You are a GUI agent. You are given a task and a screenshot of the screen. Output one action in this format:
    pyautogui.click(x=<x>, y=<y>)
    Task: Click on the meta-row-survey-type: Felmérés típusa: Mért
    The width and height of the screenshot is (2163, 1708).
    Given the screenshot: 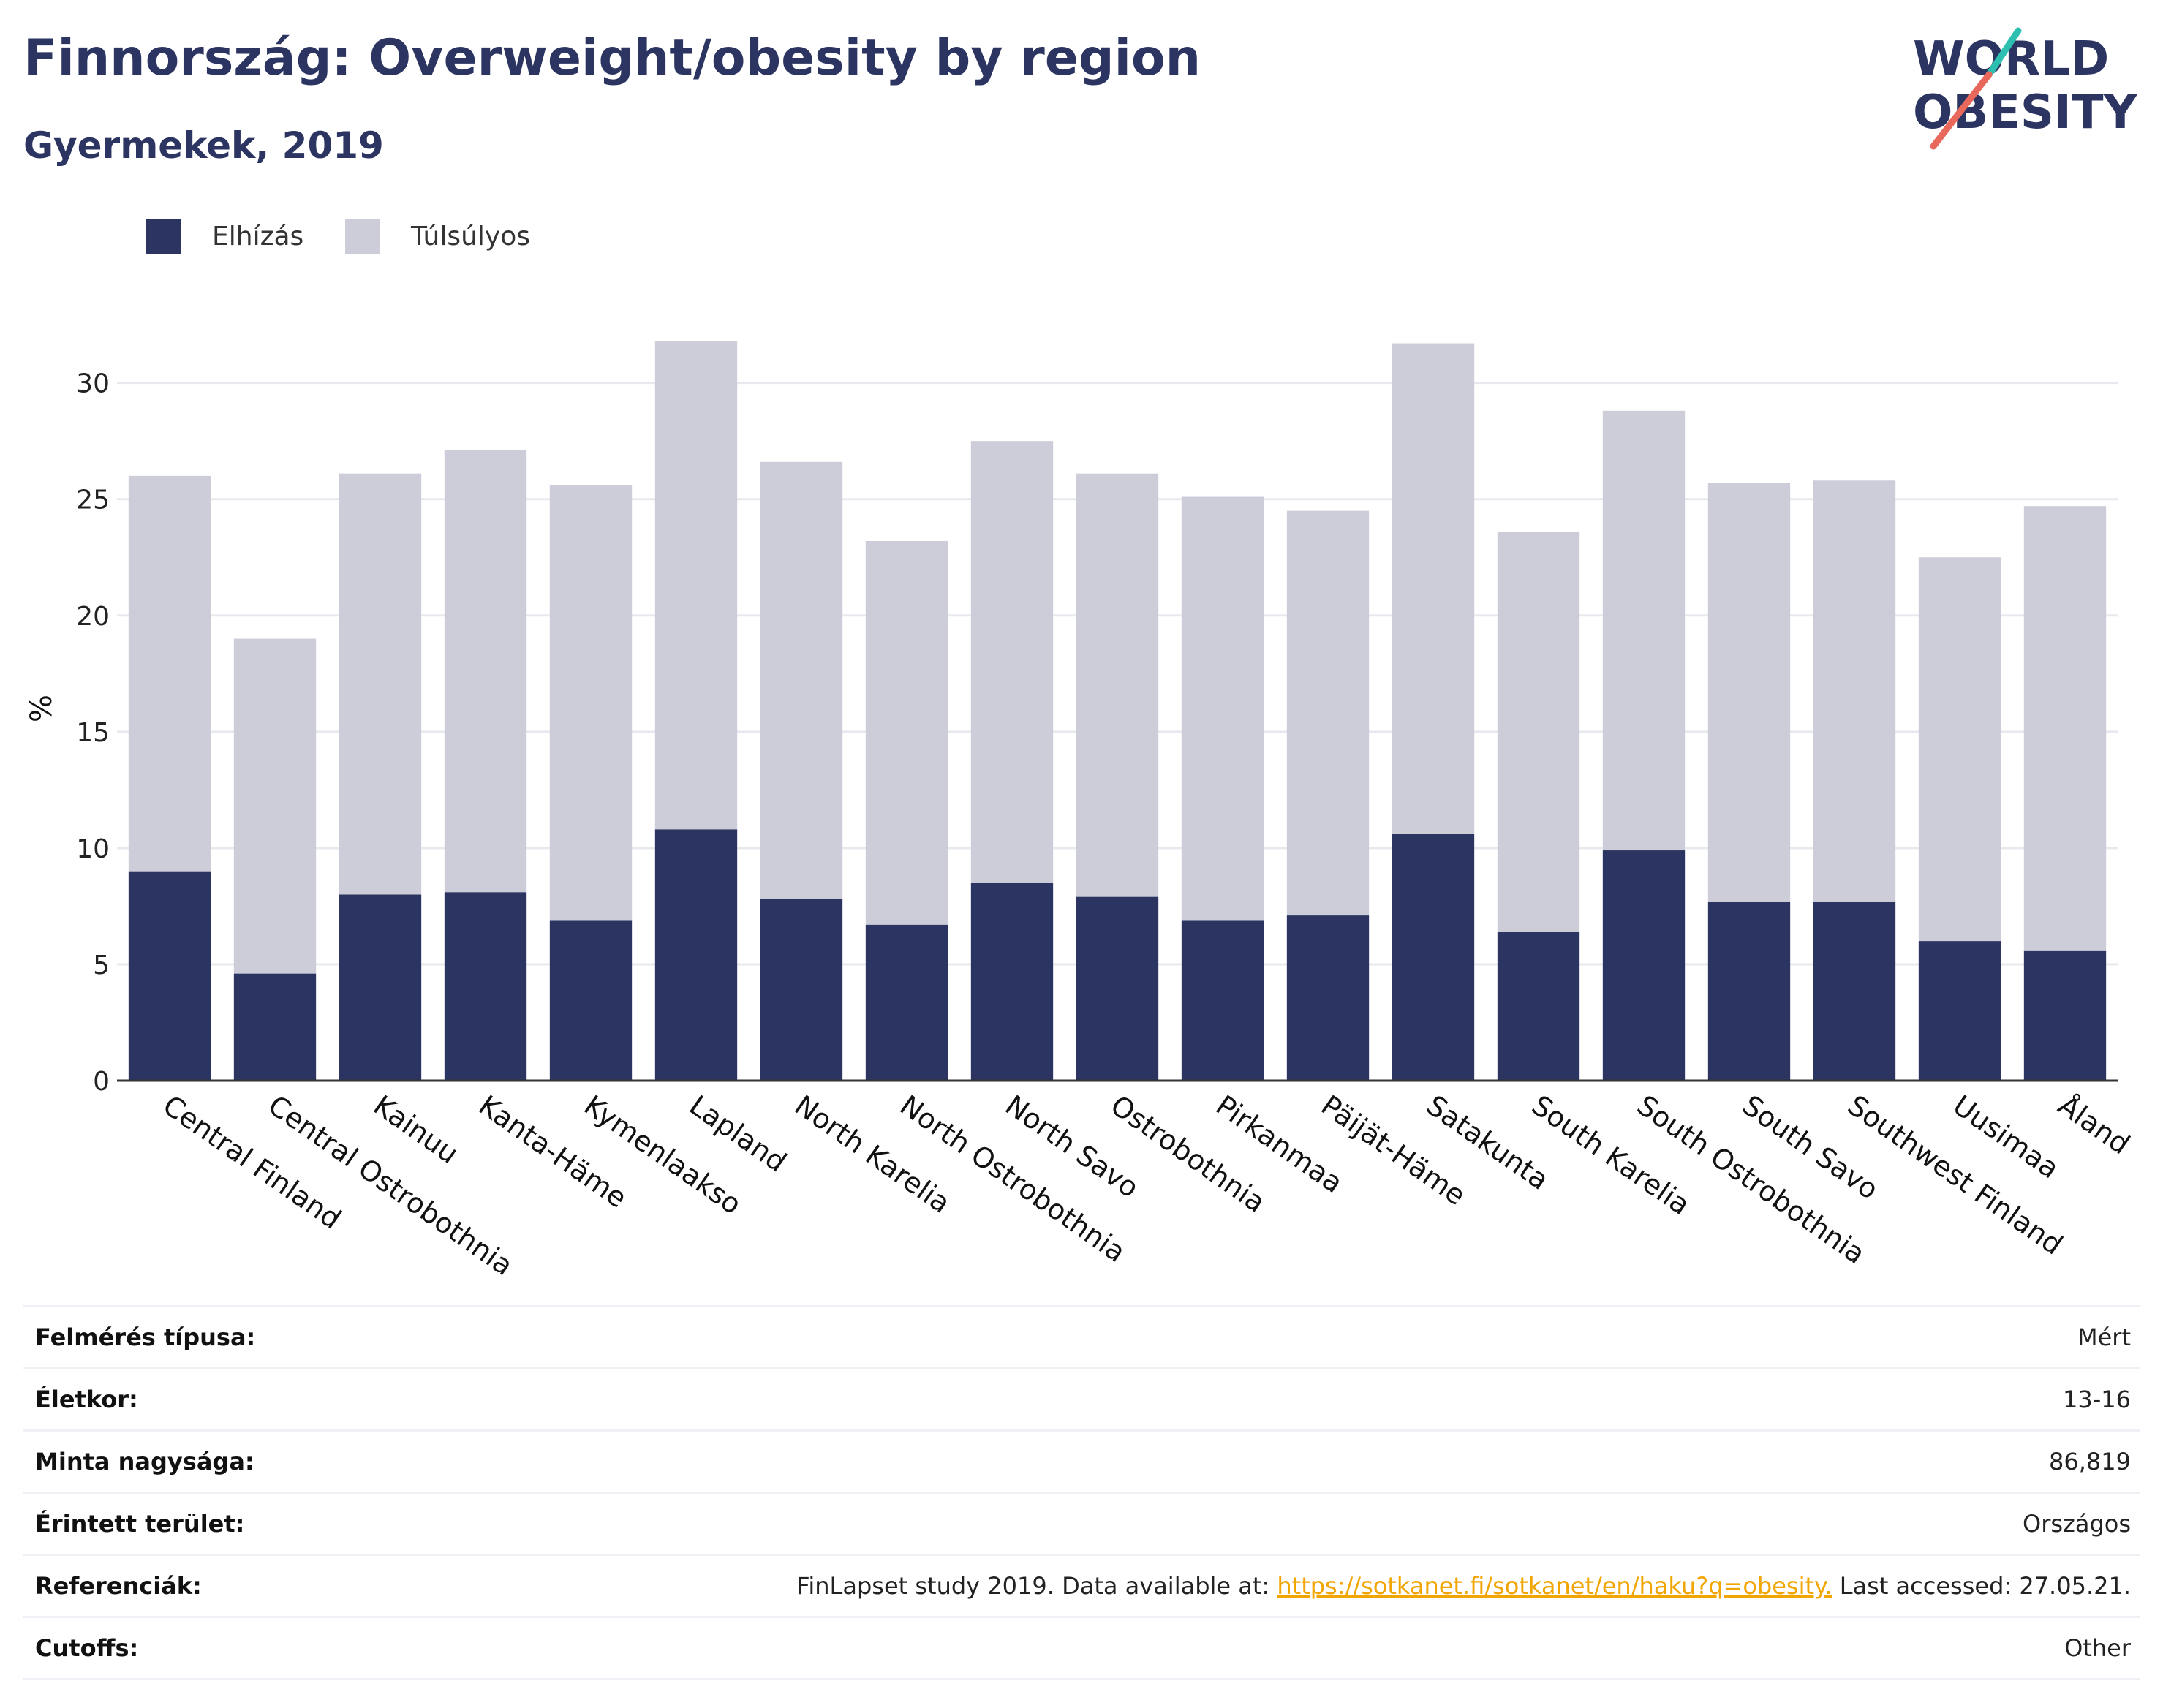 What is the action you would take?
    pyautogui.click(x=1081, y=1336)
    